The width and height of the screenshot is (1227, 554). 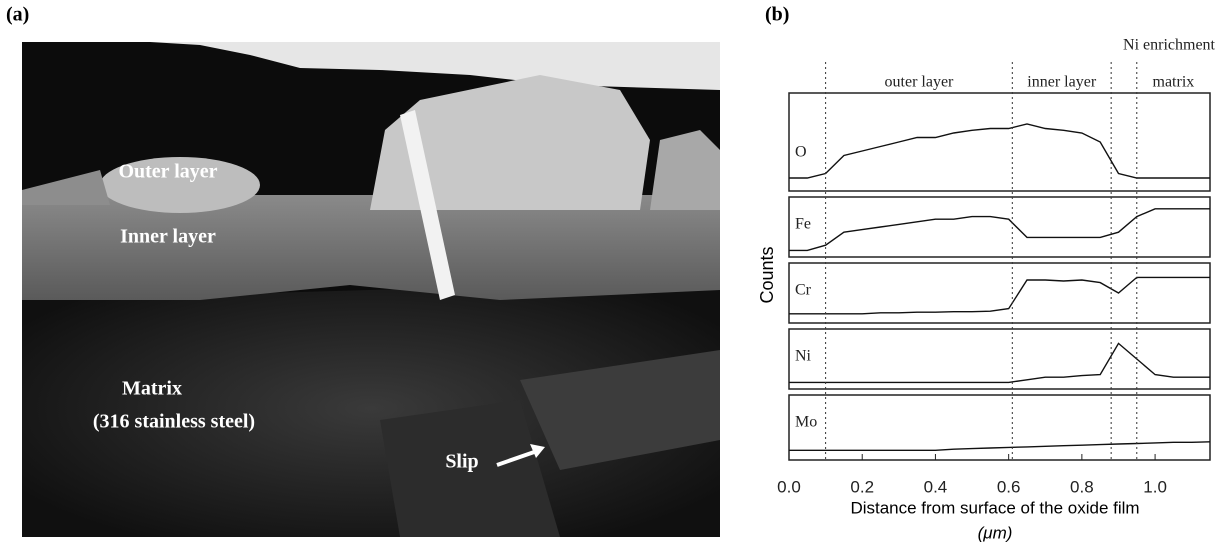 I want to click on series-label: Mo, so click(x=806, y=422).